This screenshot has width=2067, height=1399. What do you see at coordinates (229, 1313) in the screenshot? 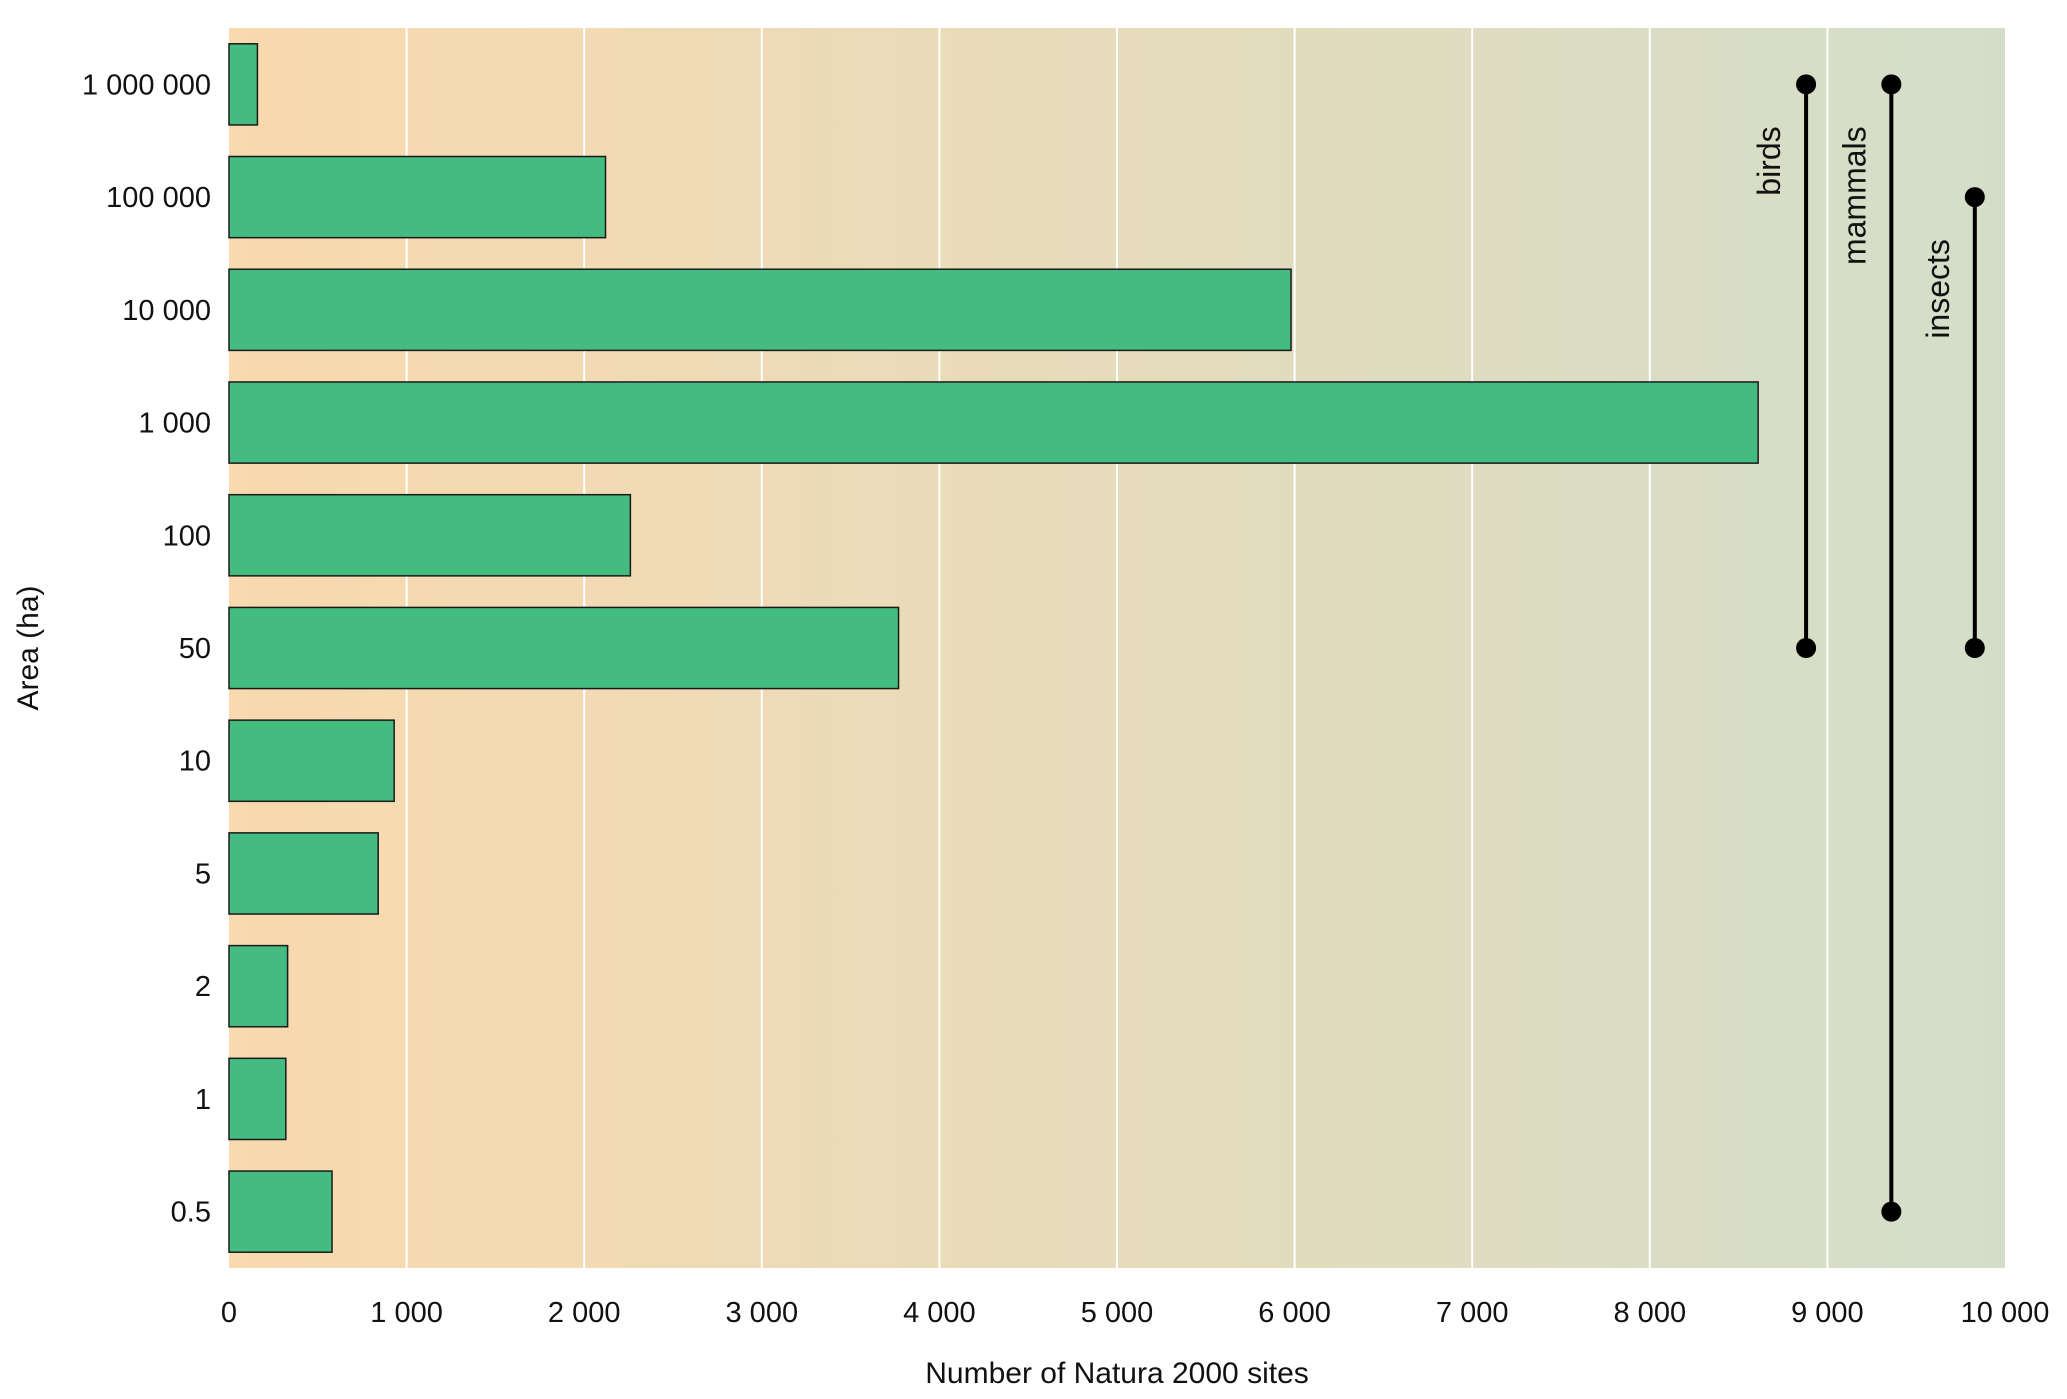
I see `x-tick-label: 0` at bounding box center [229, 1313].